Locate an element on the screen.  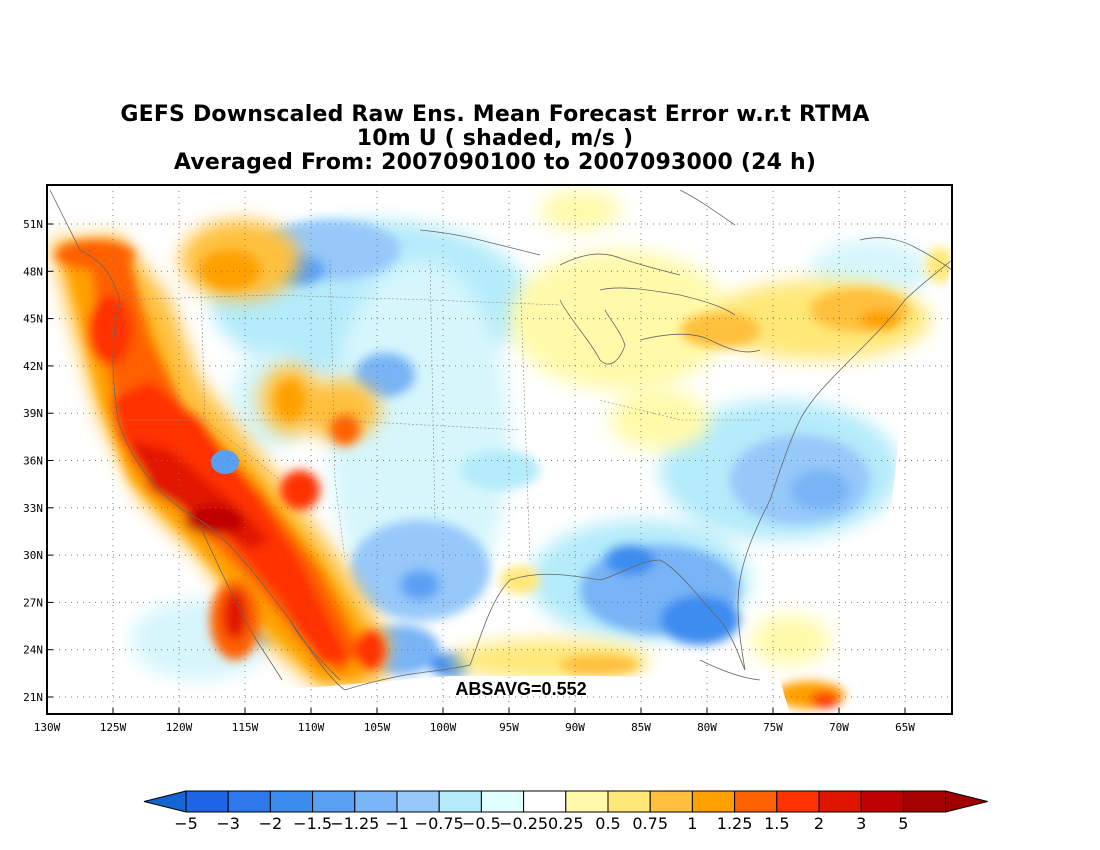
colorbar-label: 0.25 is located at coordinates (566, 823).